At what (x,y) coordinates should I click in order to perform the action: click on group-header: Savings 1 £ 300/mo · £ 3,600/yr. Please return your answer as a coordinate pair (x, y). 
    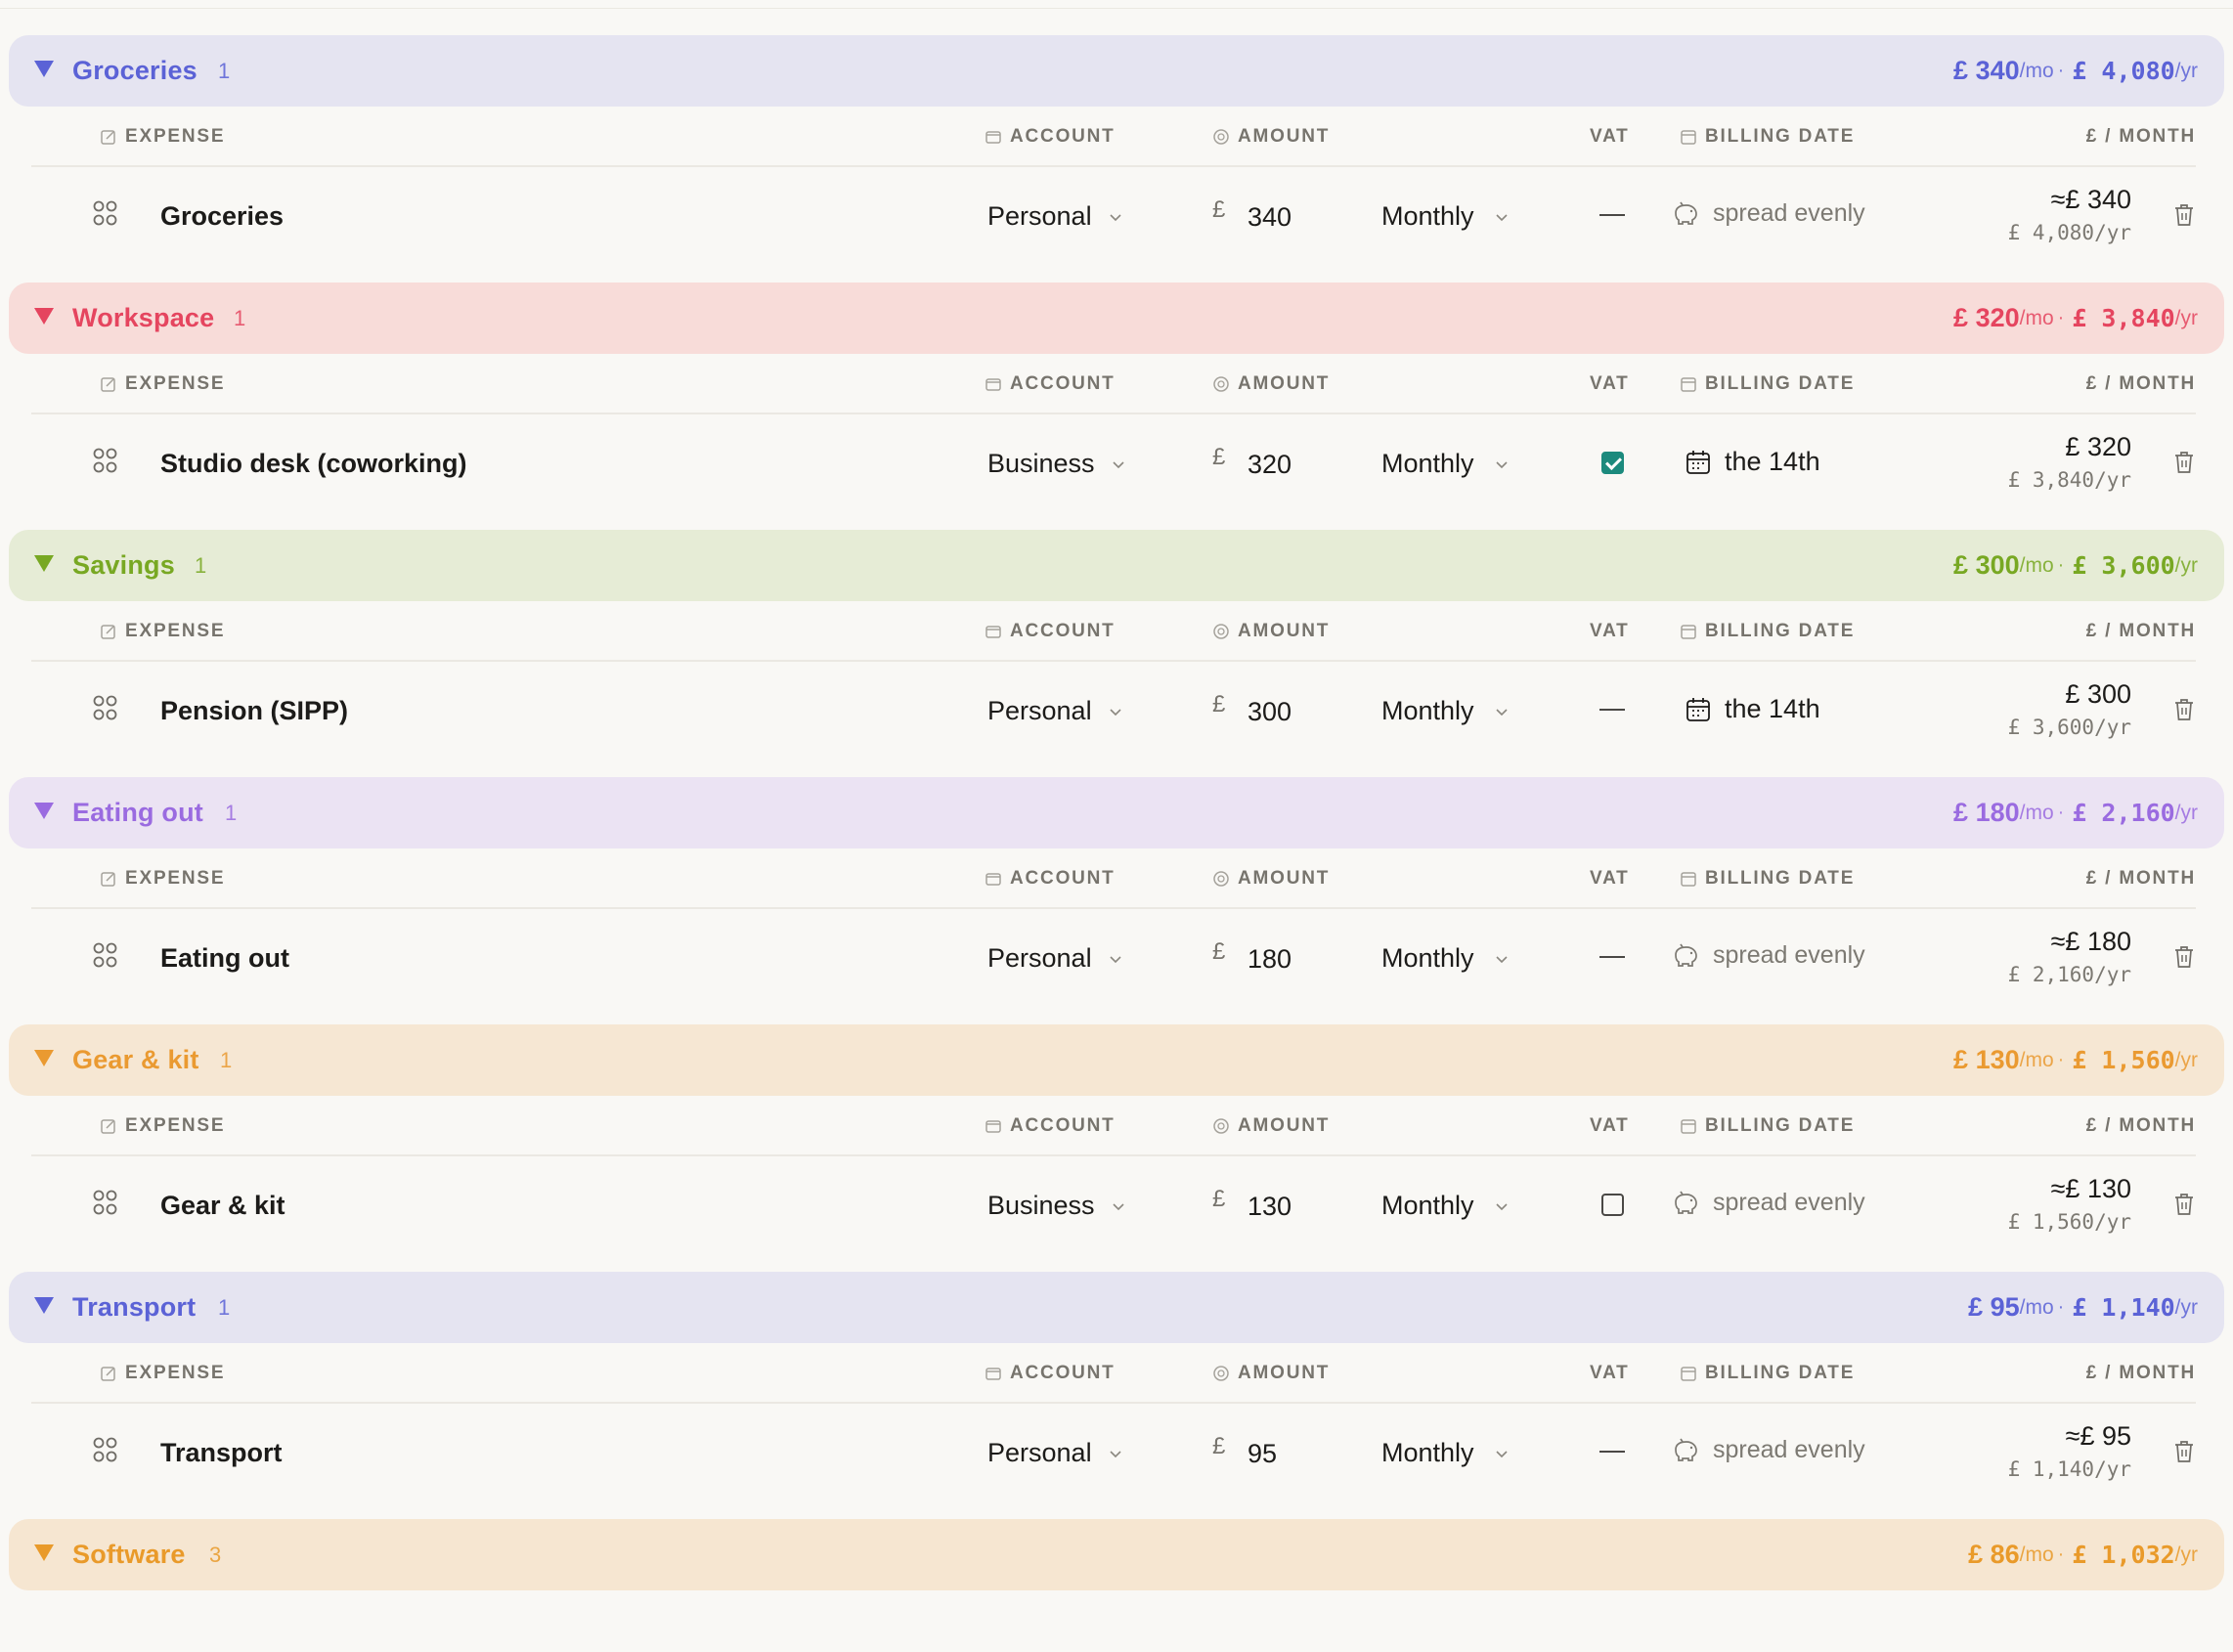
    Looking at the image, I should click on (1117, 565).